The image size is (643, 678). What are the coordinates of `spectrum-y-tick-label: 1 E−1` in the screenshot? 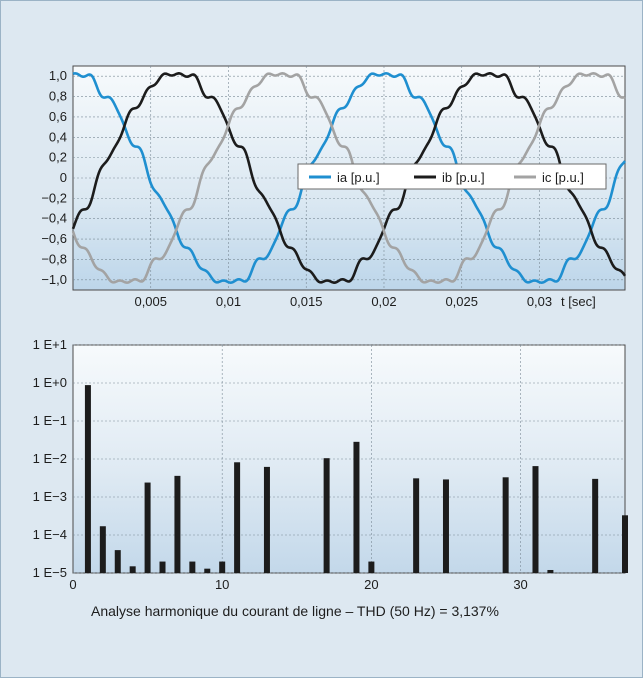 It's located at (50, 420).